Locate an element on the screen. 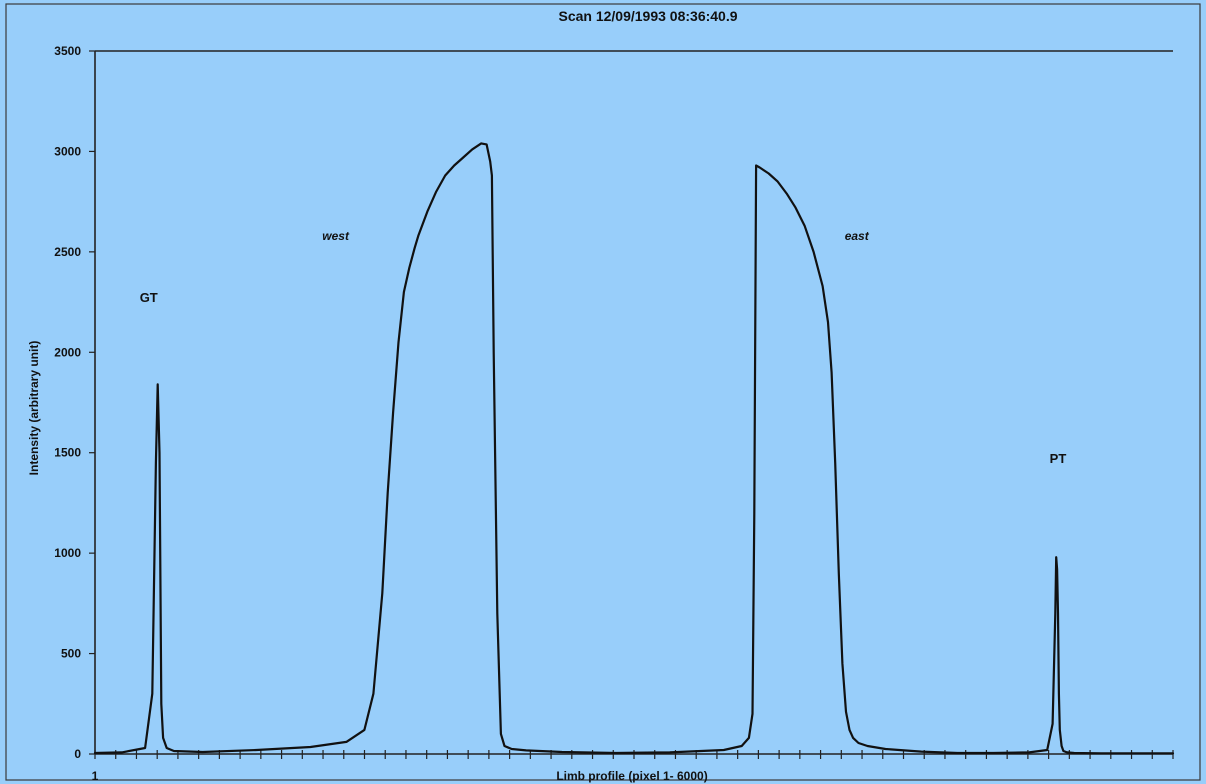 This screenshot has width=1206, height=784. y-tick-label: 0 is located at coordinates (77, 754).